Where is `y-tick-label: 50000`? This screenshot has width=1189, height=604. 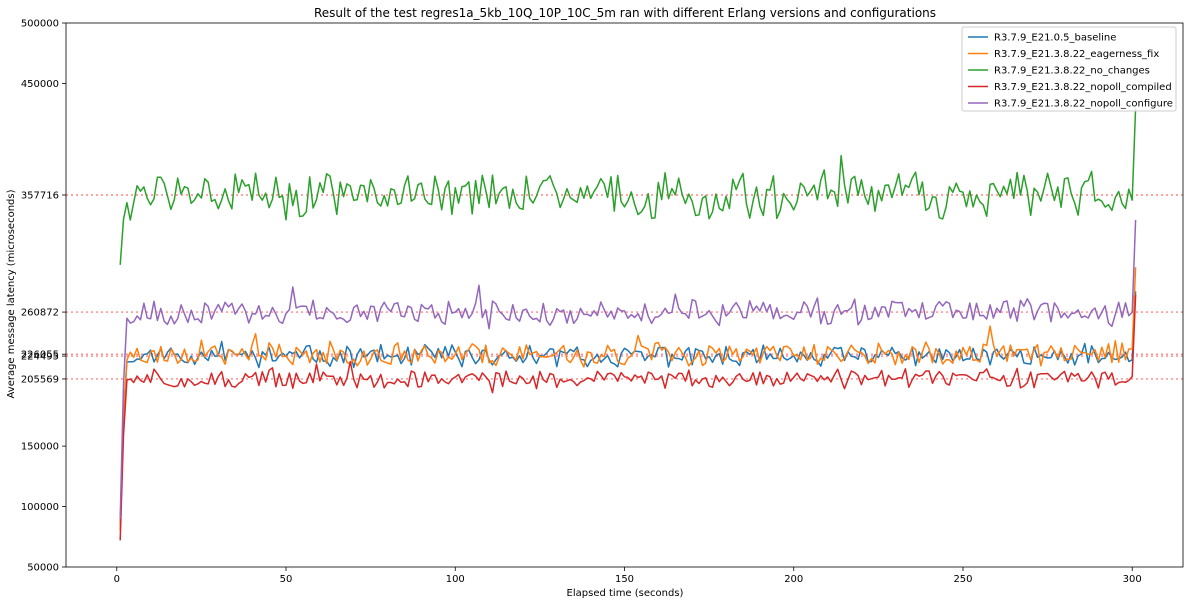 y-tick-label: 50000 is located at coordinates (43, 568).